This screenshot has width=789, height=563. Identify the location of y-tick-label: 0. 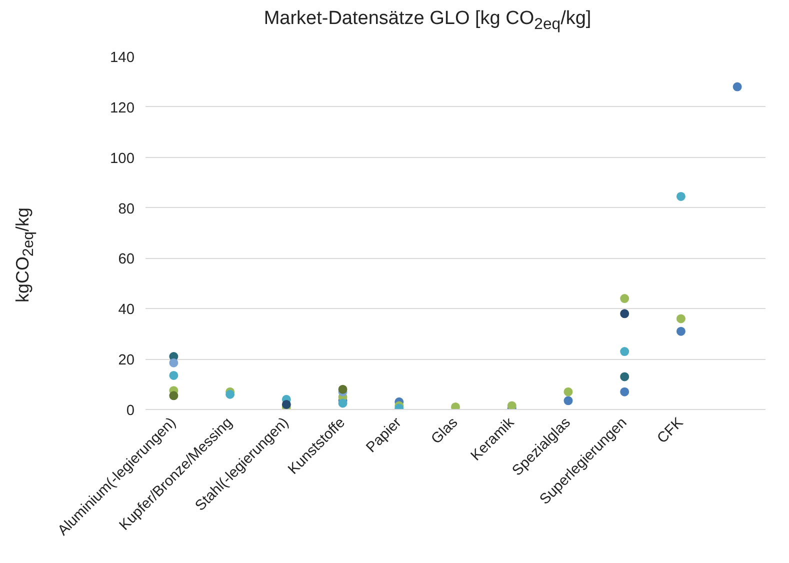
(130, 411).